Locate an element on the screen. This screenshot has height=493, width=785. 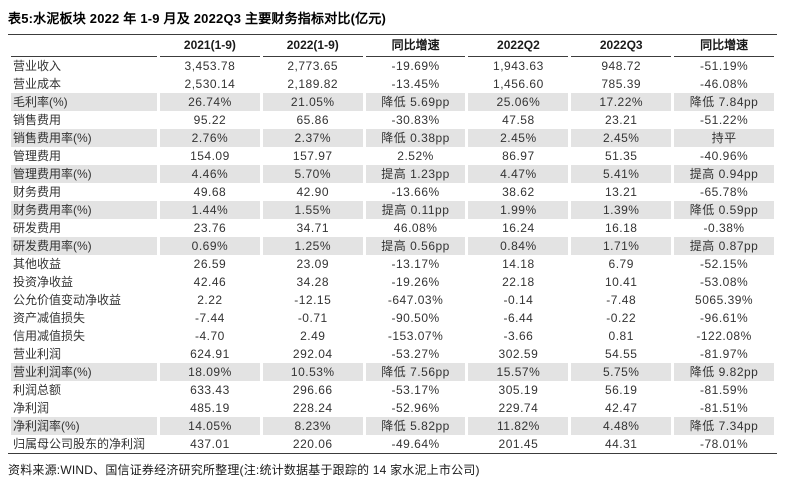
row-label: 营业收入 is located at coordinates (37, 66).